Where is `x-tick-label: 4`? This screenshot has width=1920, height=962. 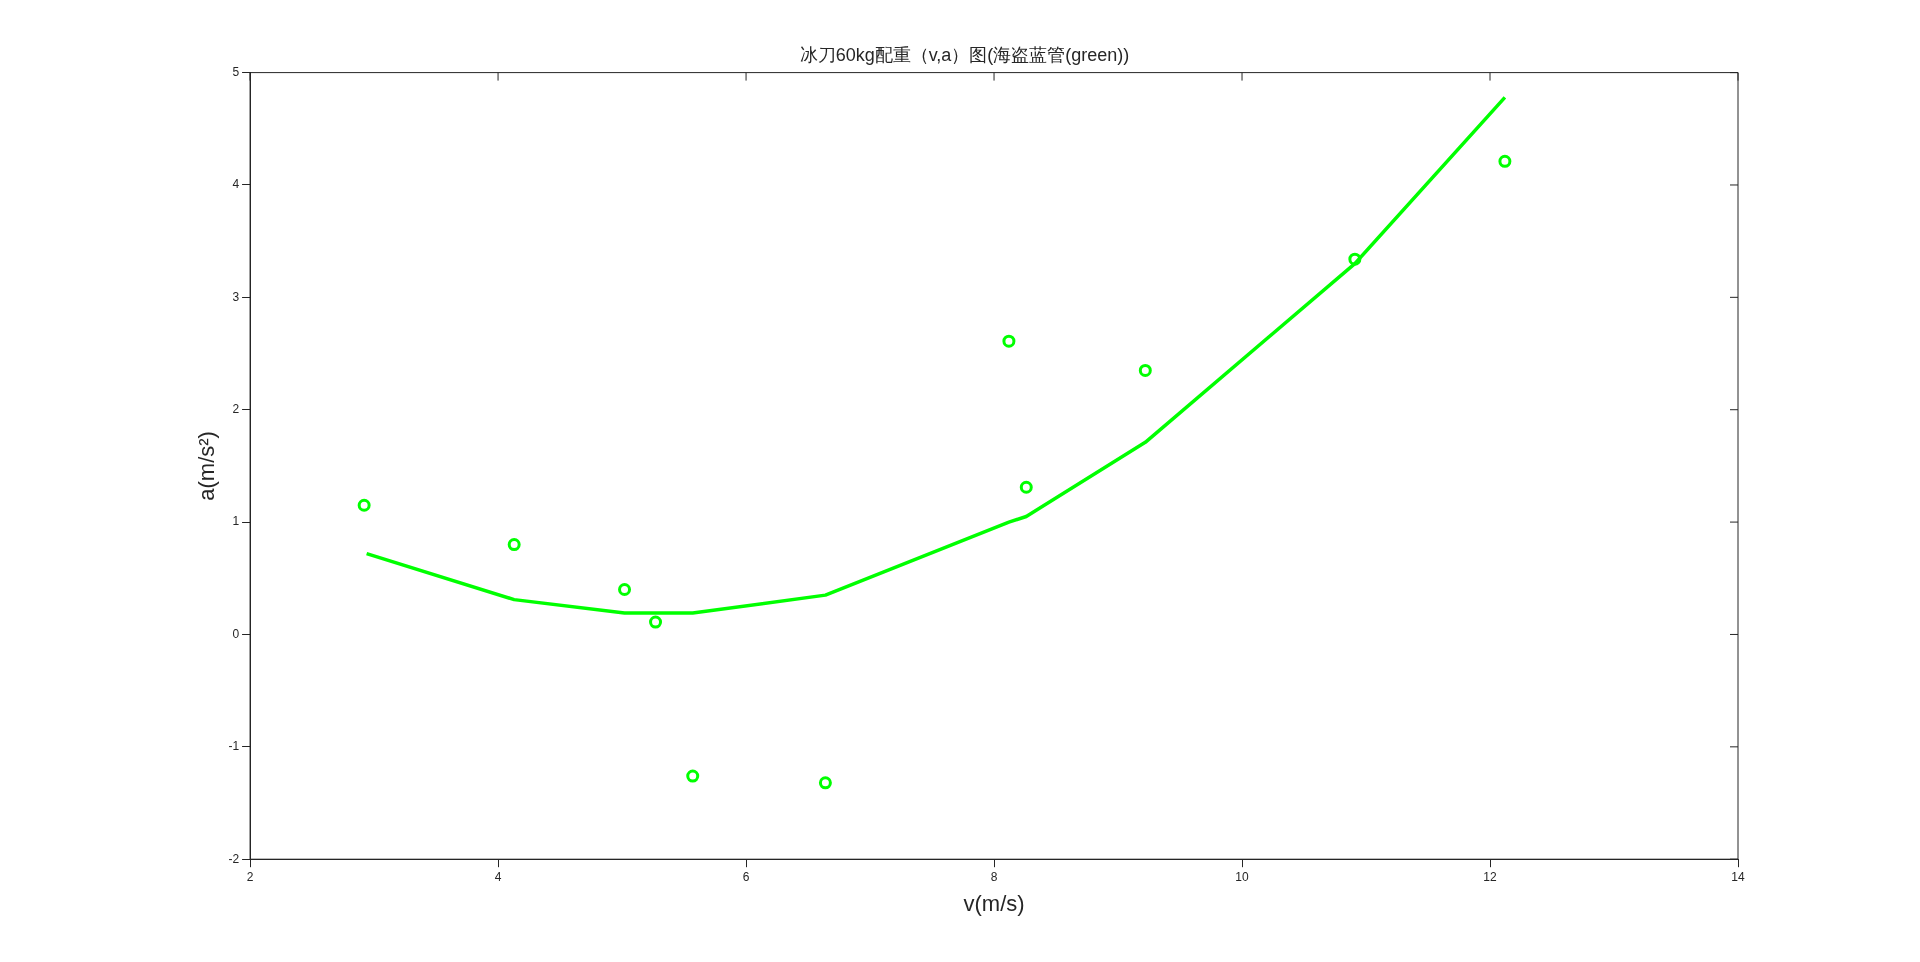
x-tick-label: 4 is located at coordinates (498, 876).